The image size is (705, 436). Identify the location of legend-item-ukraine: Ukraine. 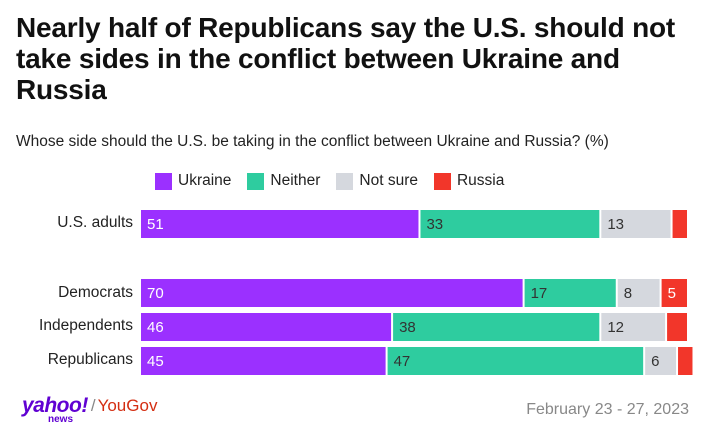
(193, 181).